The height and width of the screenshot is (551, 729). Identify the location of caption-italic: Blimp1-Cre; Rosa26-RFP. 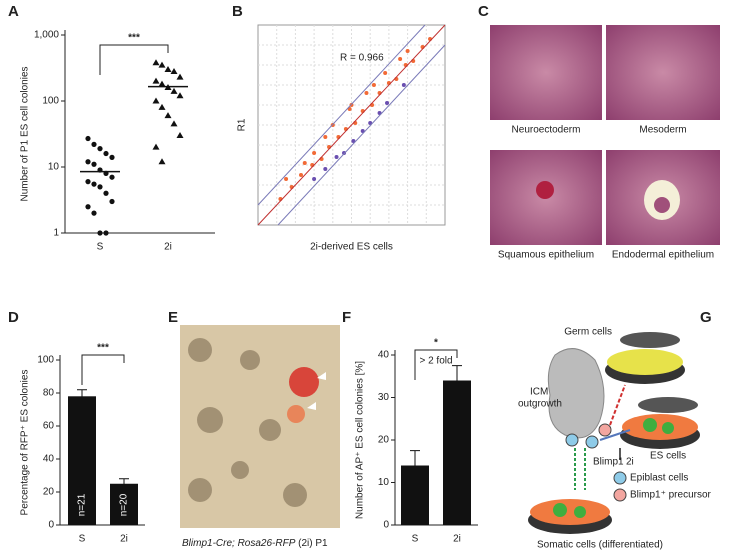
(239, 543).